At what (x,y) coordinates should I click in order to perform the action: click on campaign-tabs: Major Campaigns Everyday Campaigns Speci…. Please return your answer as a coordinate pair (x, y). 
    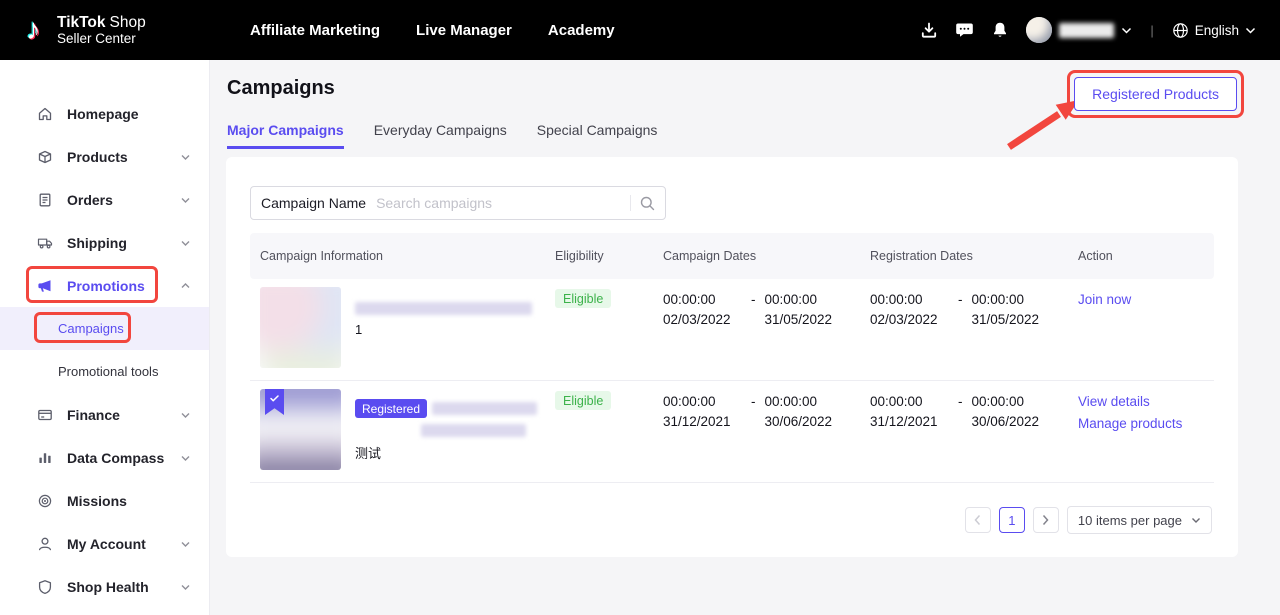
    Looking at the image, I should click on (442, 135).